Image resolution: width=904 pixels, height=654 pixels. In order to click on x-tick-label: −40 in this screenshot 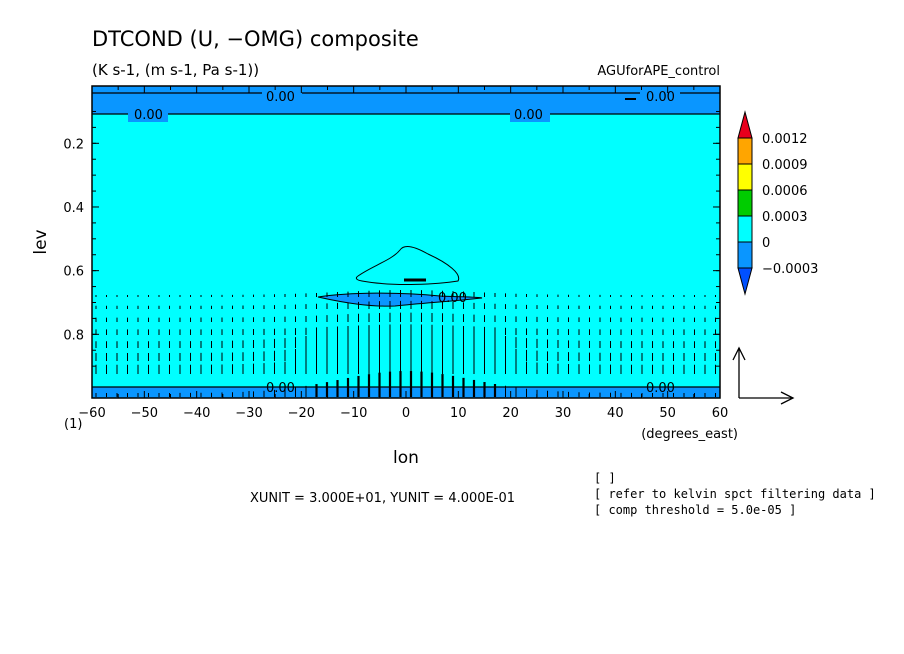, I will do `click(196, 413)`.